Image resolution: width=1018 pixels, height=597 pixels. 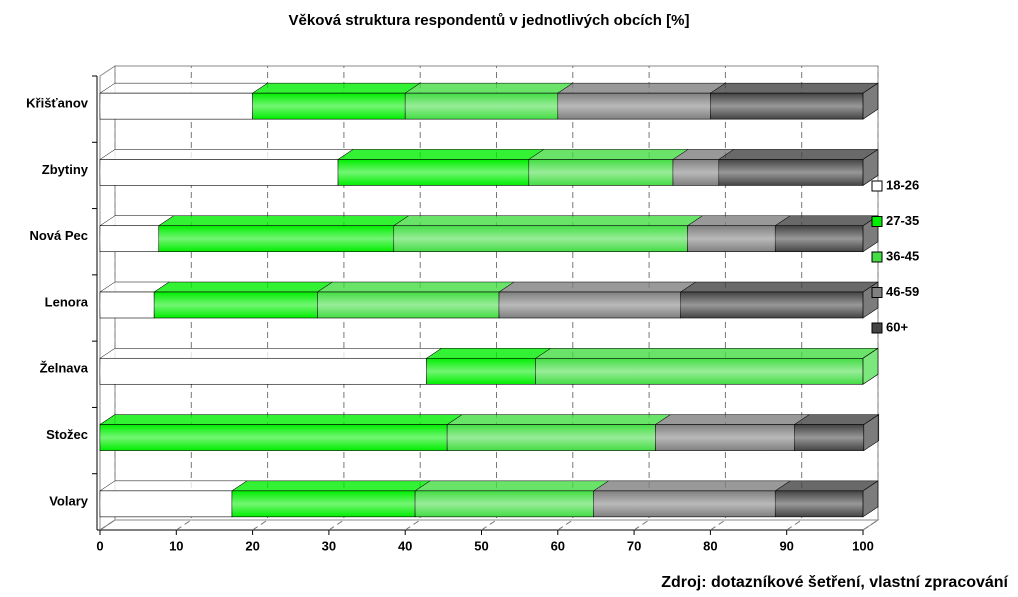 What do you see at coordinates (405, 545) in the screenshot?
I see `x-tick-label: 40` at bounding box center [405, 545].